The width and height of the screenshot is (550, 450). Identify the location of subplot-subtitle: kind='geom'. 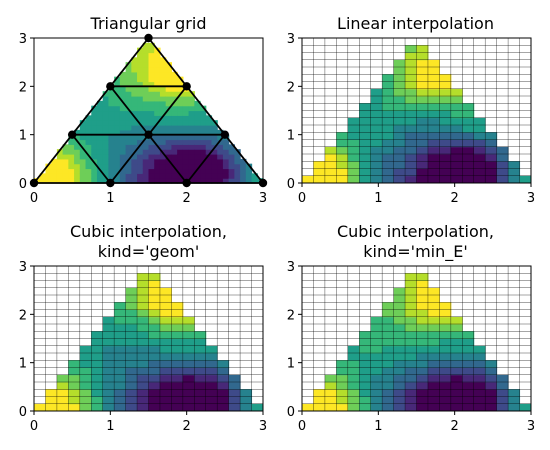
(149, 251).